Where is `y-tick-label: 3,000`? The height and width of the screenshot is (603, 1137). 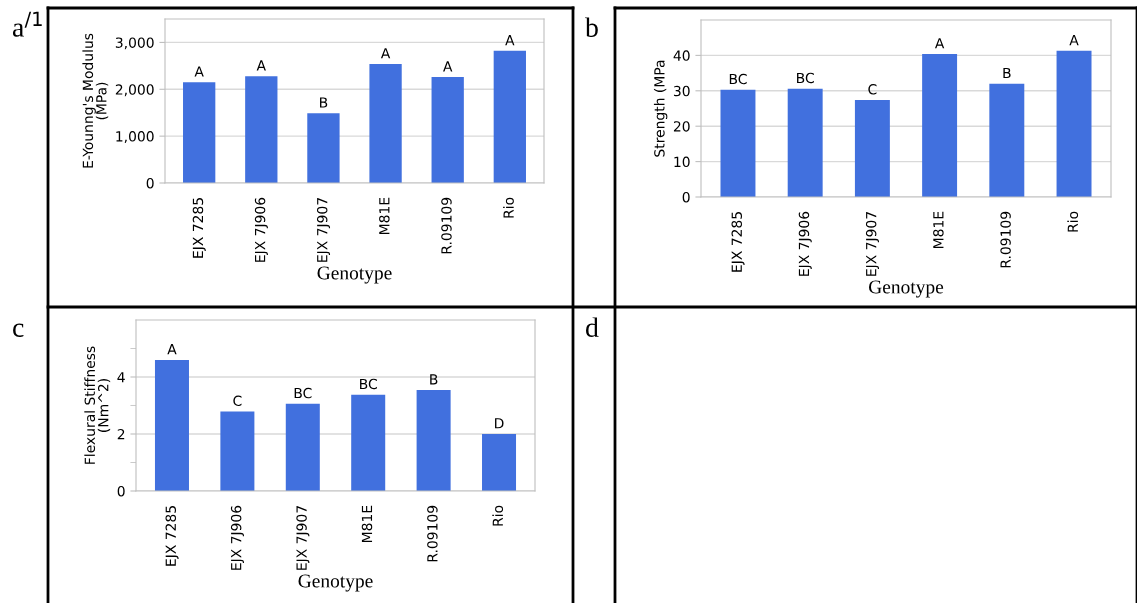 y-tick-label: 3,000 is located at coordinates (134, 43).